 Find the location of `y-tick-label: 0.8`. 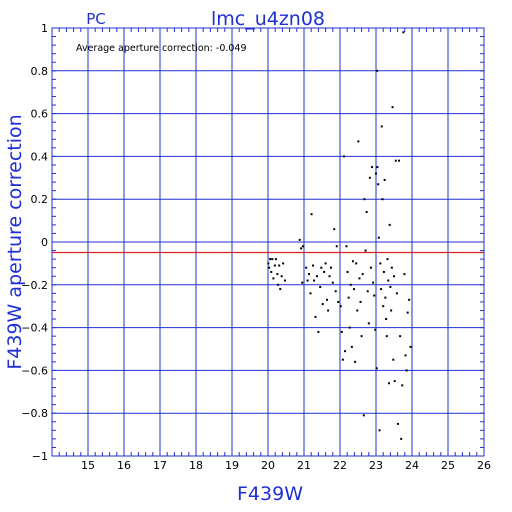

y-tick-label: 0.8 is located at coordinates (40, 71).